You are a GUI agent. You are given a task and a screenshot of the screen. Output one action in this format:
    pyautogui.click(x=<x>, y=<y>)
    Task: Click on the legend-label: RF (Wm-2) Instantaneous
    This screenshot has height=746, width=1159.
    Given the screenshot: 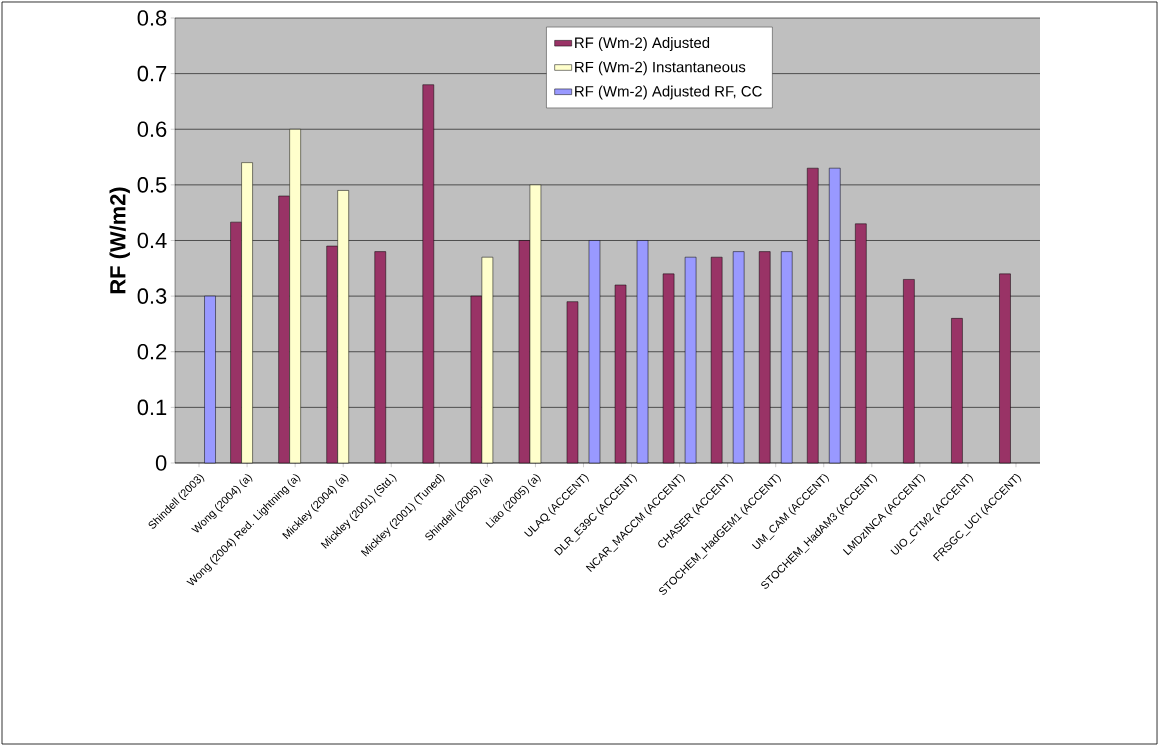 What is the action you would take?
    pyautogui.click(x=660, y=68)
    